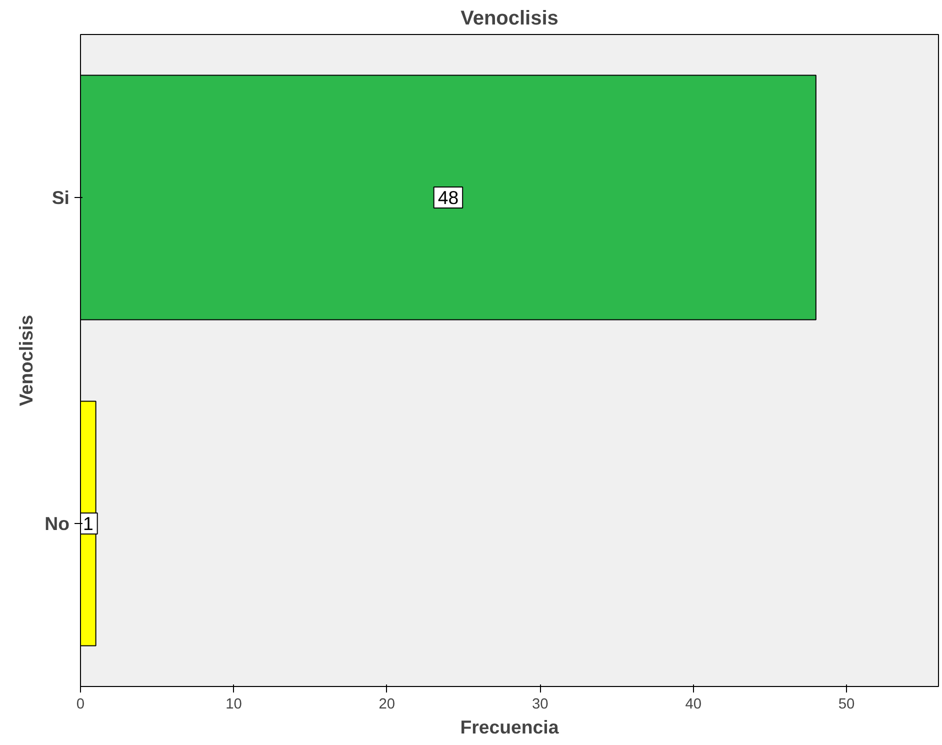 The height and width of the screenshot is (745, 942). What do you see at coordinates (510, 727) in the screenshot?
I see `x-axis-title: Frecuencia` at bounding box center [510, 727].